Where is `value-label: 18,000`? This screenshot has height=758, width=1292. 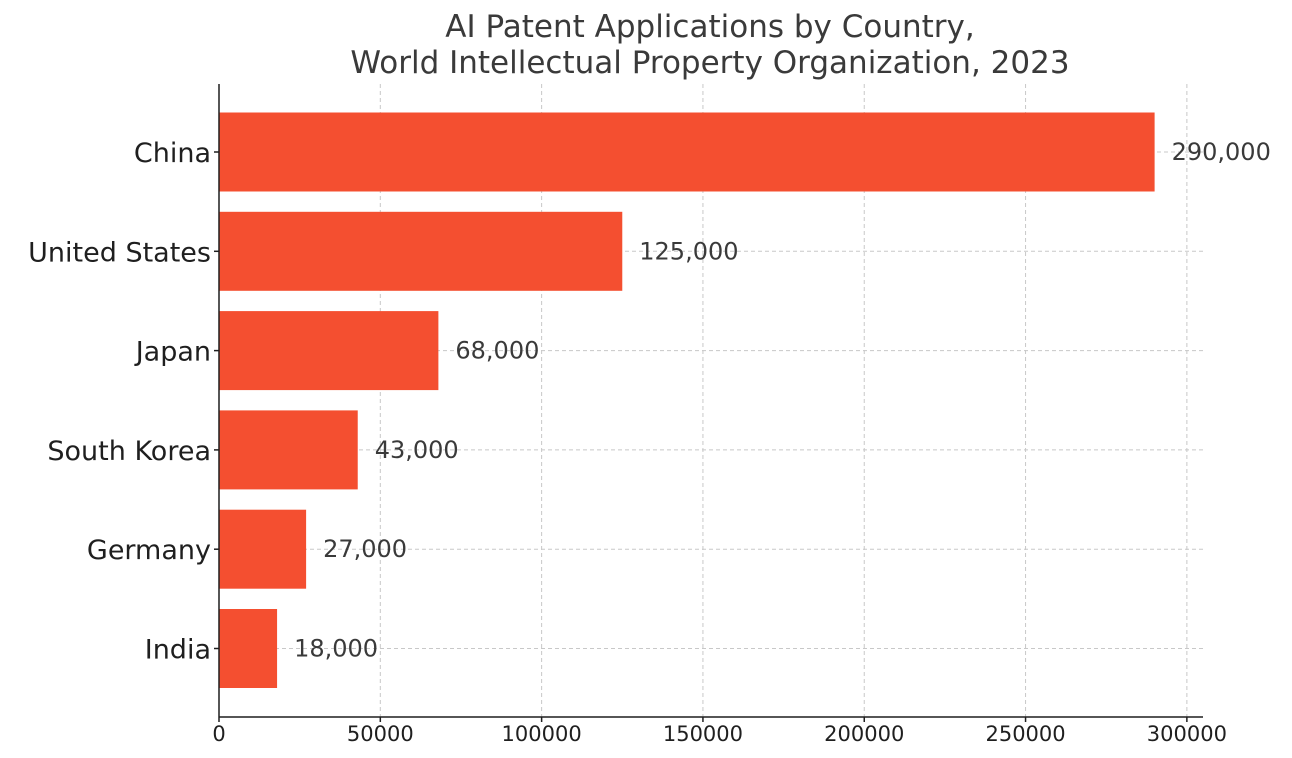 value-label: 18,000 is located at coordinates (336, 649).